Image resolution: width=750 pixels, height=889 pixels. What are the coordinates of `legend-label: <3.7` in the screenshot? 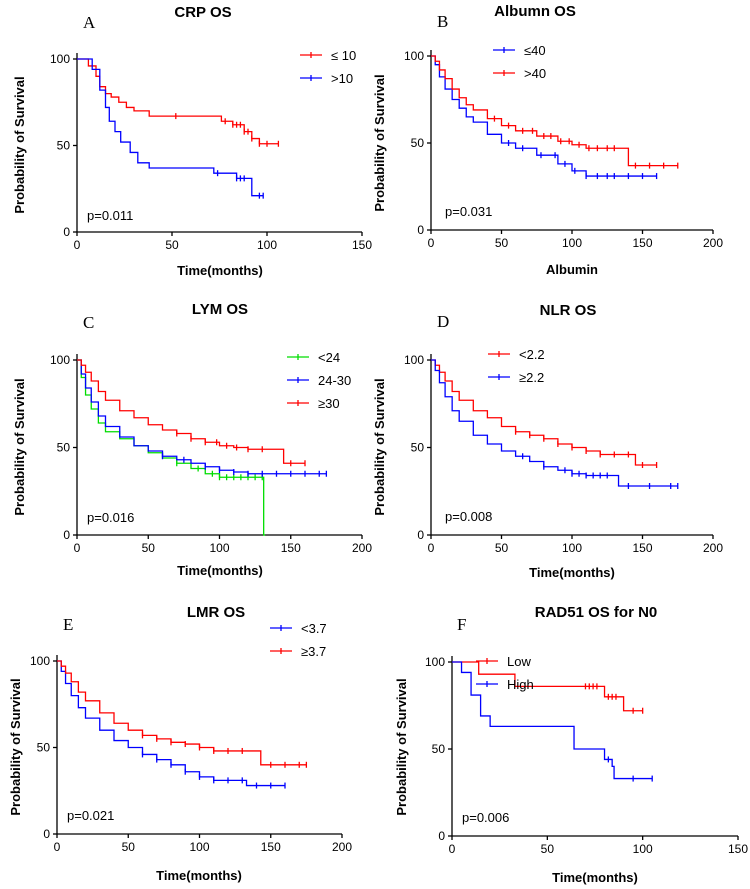 It's located at (314, 628).